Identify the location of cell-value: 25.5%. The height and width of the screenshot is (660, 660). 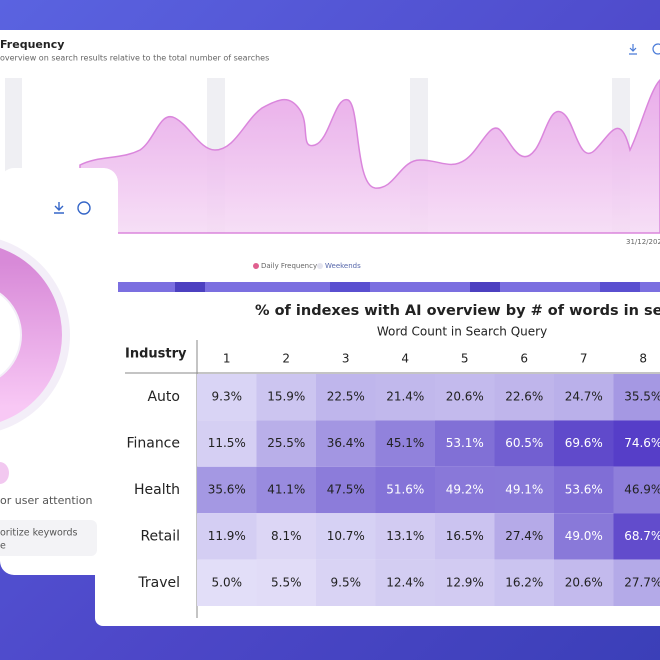
(286, 443).